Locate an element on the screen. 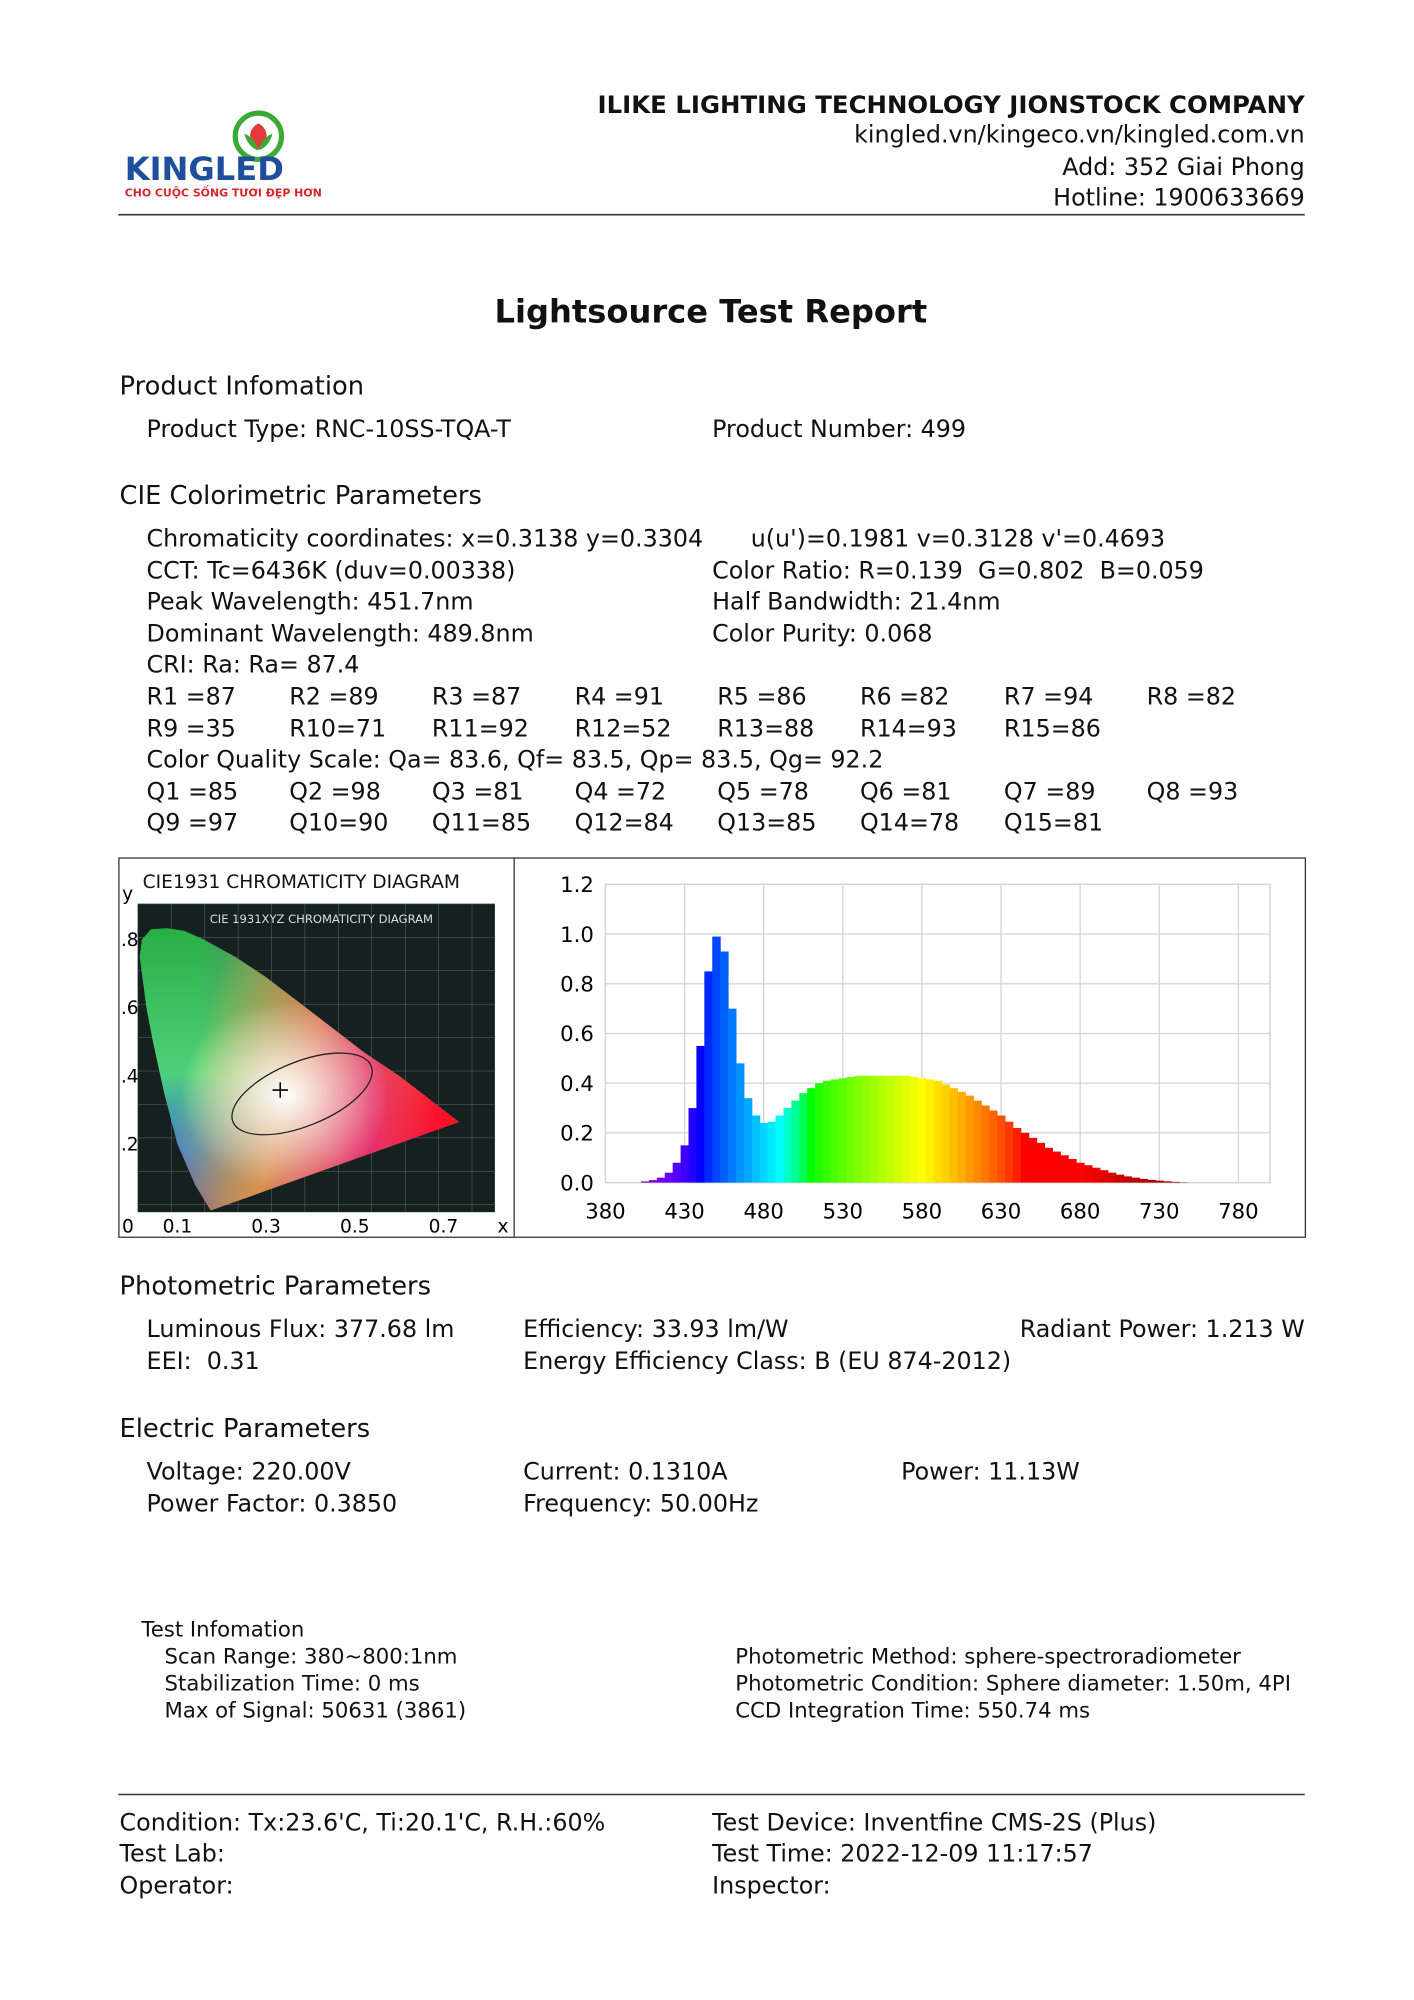 Image resolution: width=1414 pixels, height=2000 pixels. footer-text: Test Device: Inventfine CMS-2S (Plus) is located at coordinates (934, 1823).